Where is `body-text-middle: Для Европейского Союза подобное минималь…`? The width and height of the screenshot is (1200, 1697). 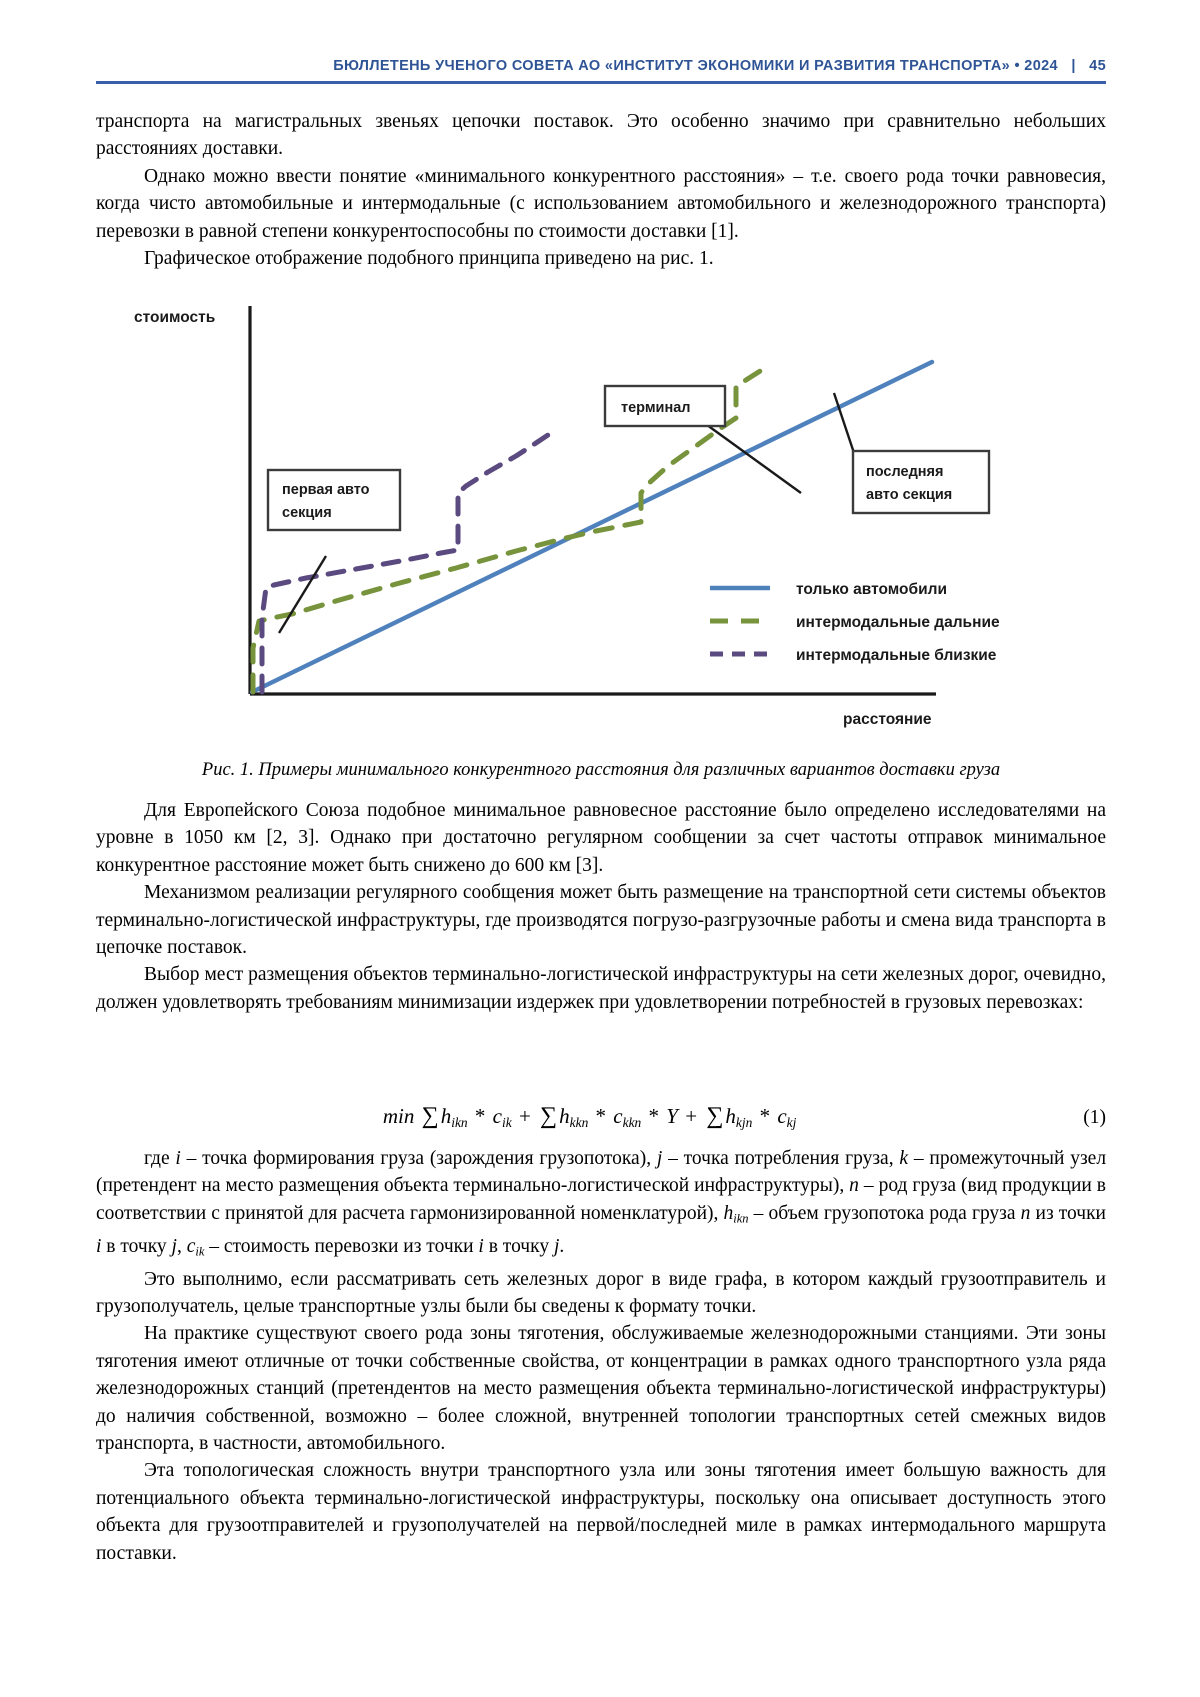 body-text-middle: Для Европейского Союза подобное минималь… is located at coordinates (601, 906).